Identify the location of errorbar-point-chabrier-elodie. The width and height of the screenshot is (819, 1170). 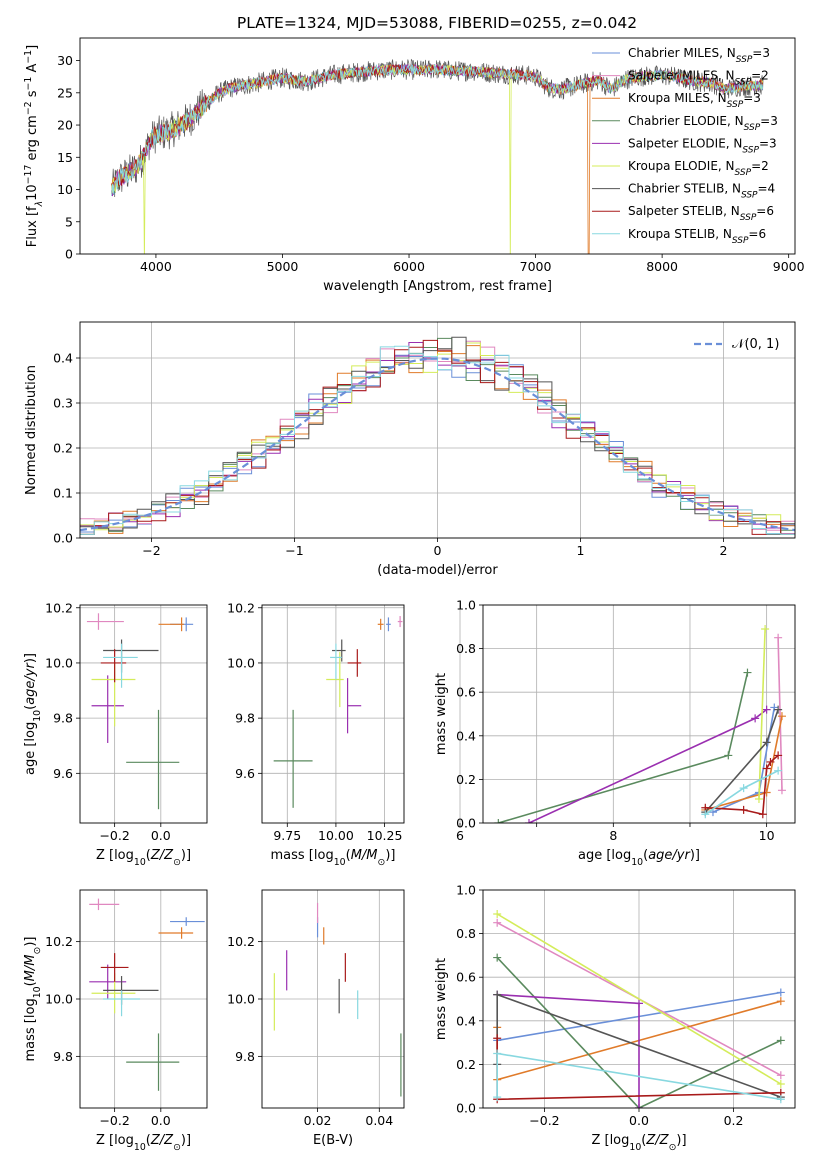
(293, 758).